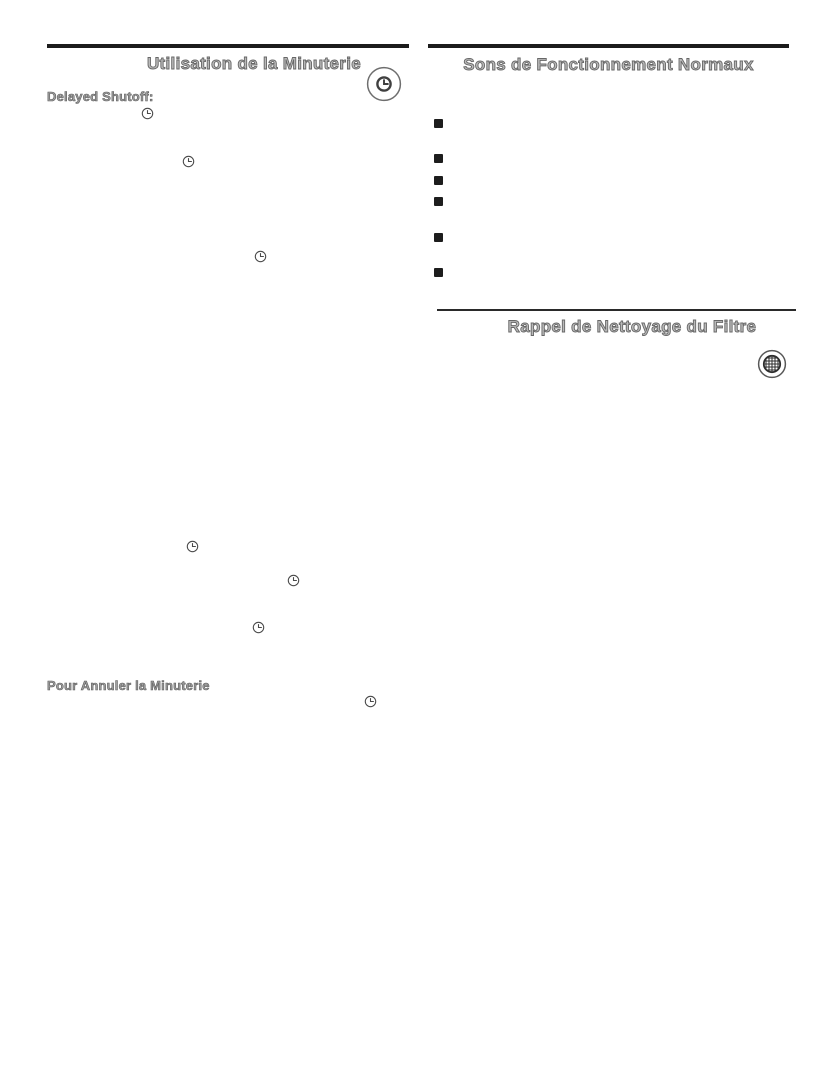 This screenshot has width=839, height=1086. I want to click on cancel-timer-label: Pour Annuler la Minuterie, so click(128, 686).